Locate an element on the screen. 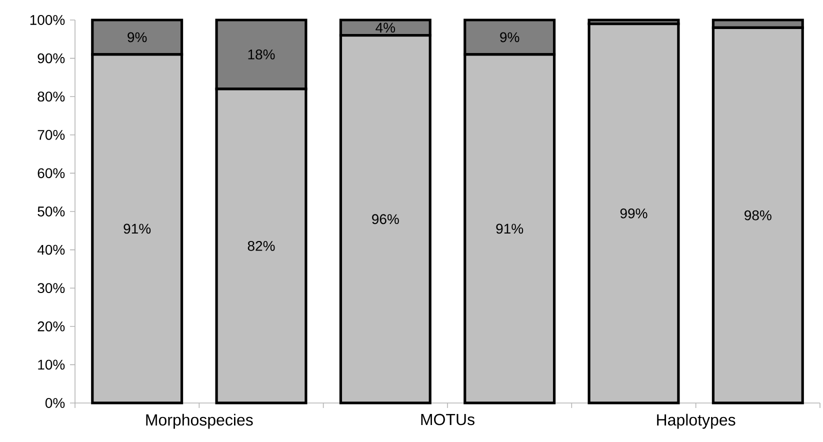 Image resolution: width=823 pixels, height=442 pixels. data-label: 98% is located at coordinates (758, 215).